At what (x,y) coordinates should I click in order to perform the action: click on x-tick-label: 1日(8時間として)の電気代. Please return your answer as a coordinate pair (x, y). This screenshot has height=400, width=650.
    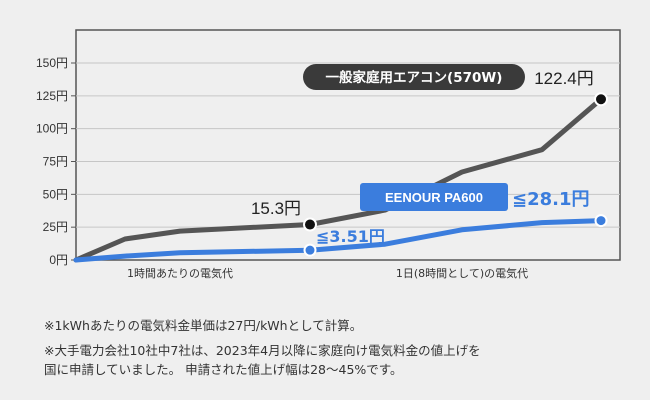
    Looking at the image, I should click on (462, 273).